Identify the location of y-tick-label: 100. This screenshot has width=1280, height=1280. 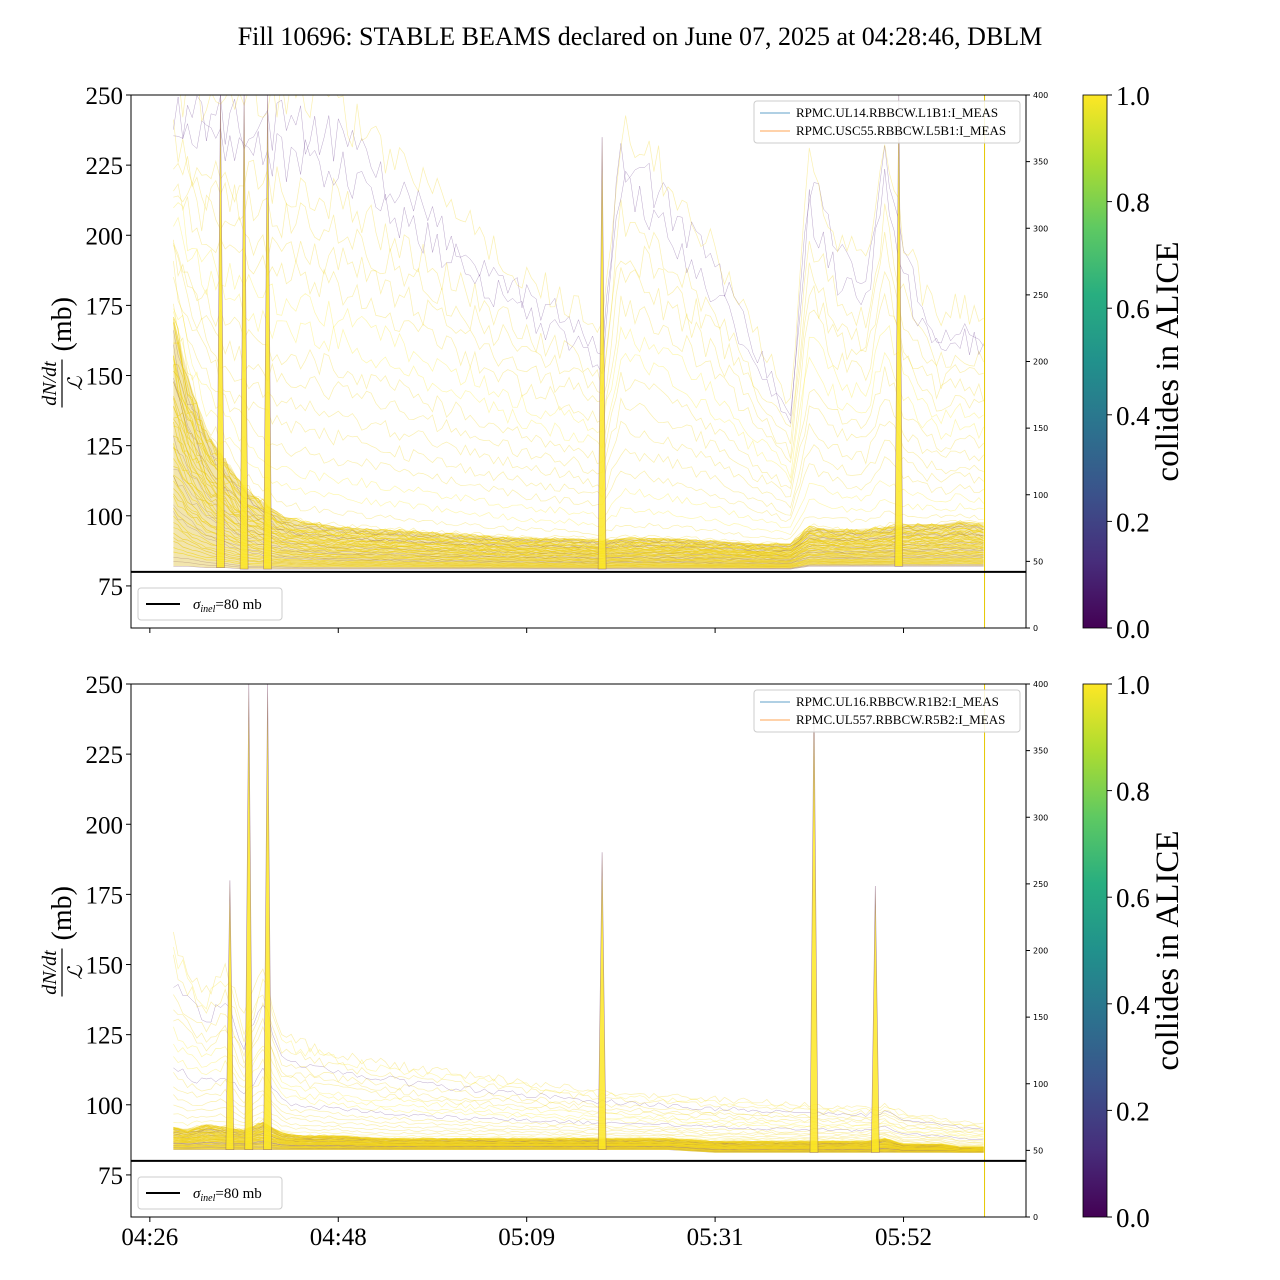
(105, 1106).